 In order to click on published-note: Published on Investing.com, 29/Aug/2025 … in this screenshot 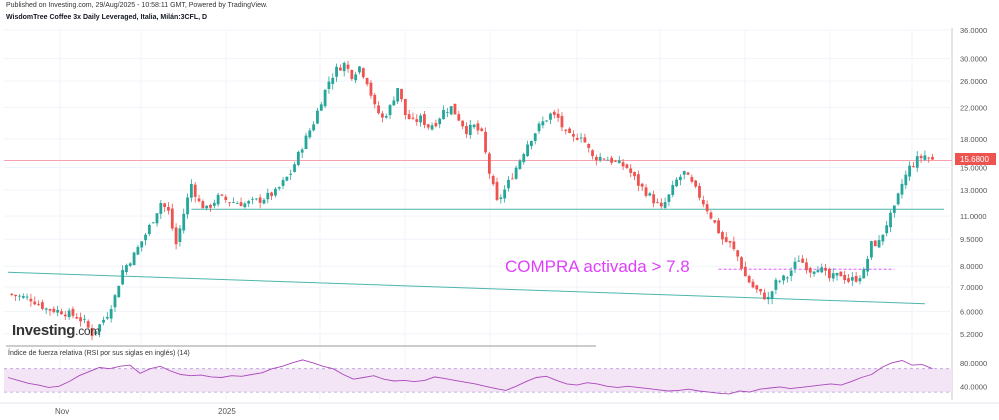, I will do `click(137, 5)`.